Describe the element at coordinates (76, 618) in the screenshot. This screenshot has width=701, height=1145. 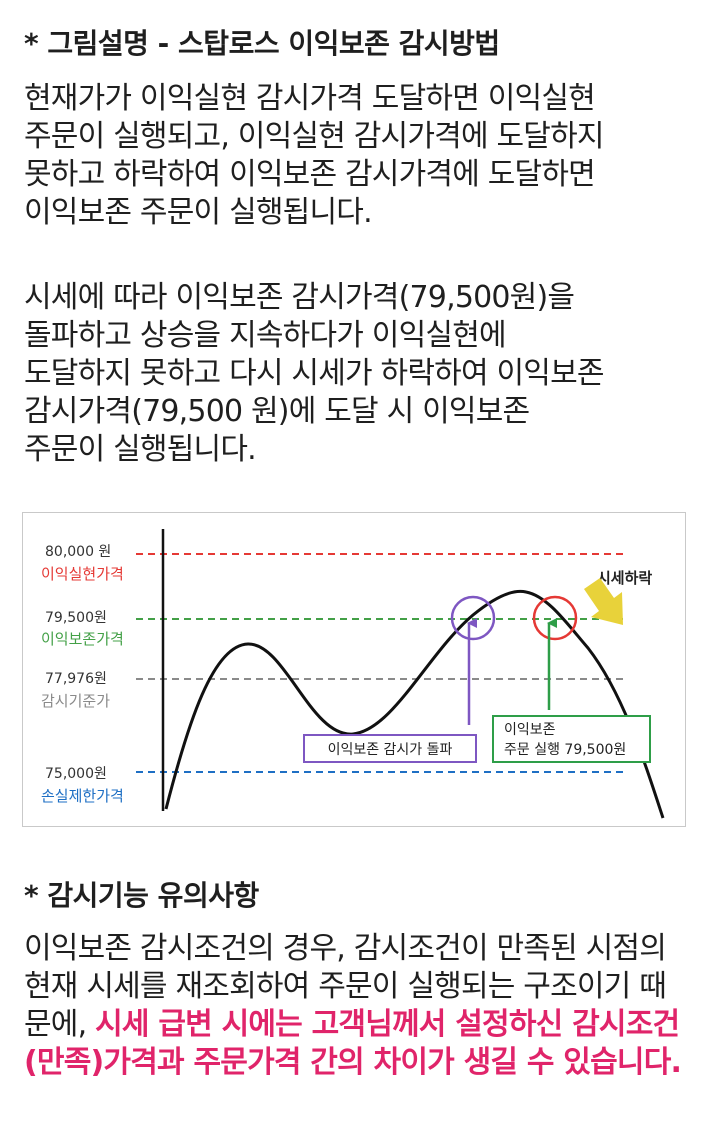
I see `profit-protect-price: 79,500원` at that location.